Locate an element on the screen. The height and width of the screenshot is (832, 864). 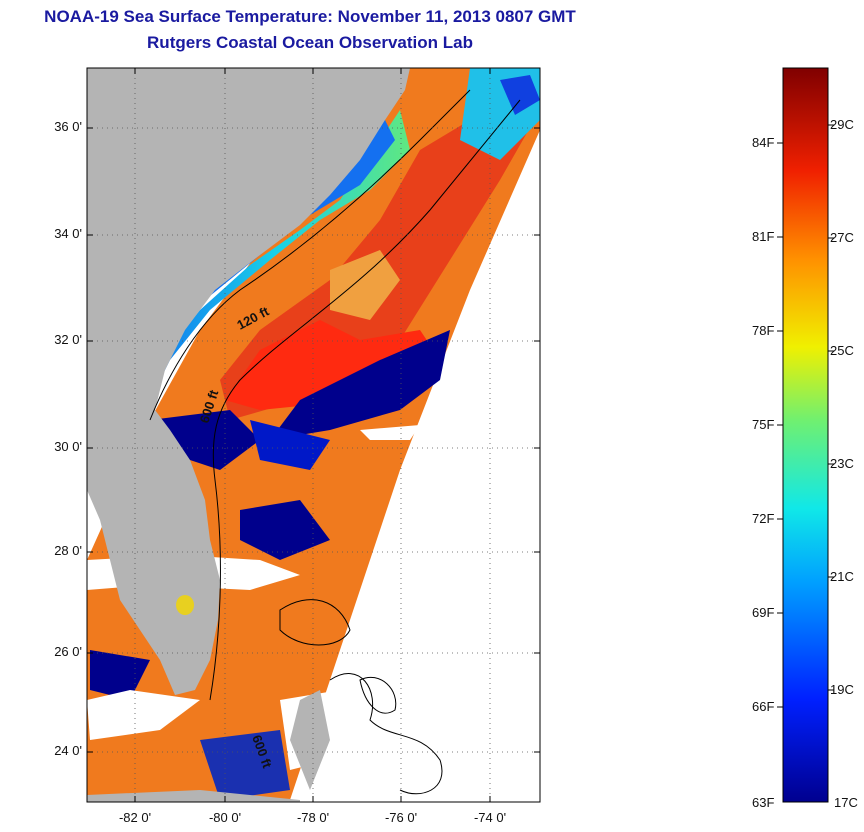
colorbar is located at coordinates (805, 435).